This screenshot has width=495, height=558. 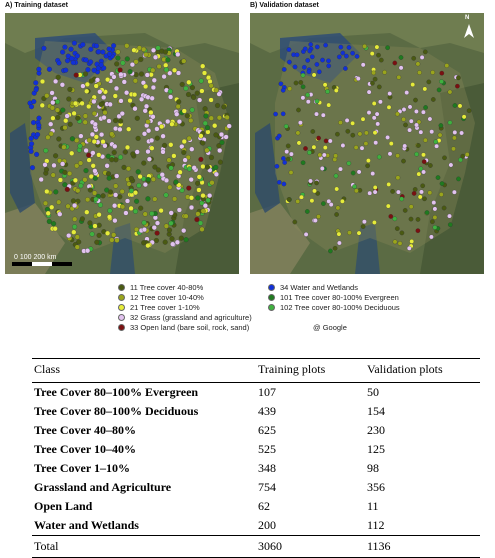 What do you see at coordinates (313, 287) in the screenshot?
I see `legend-item: 34 Water and Wetlands` at bounding box center [313, 287].